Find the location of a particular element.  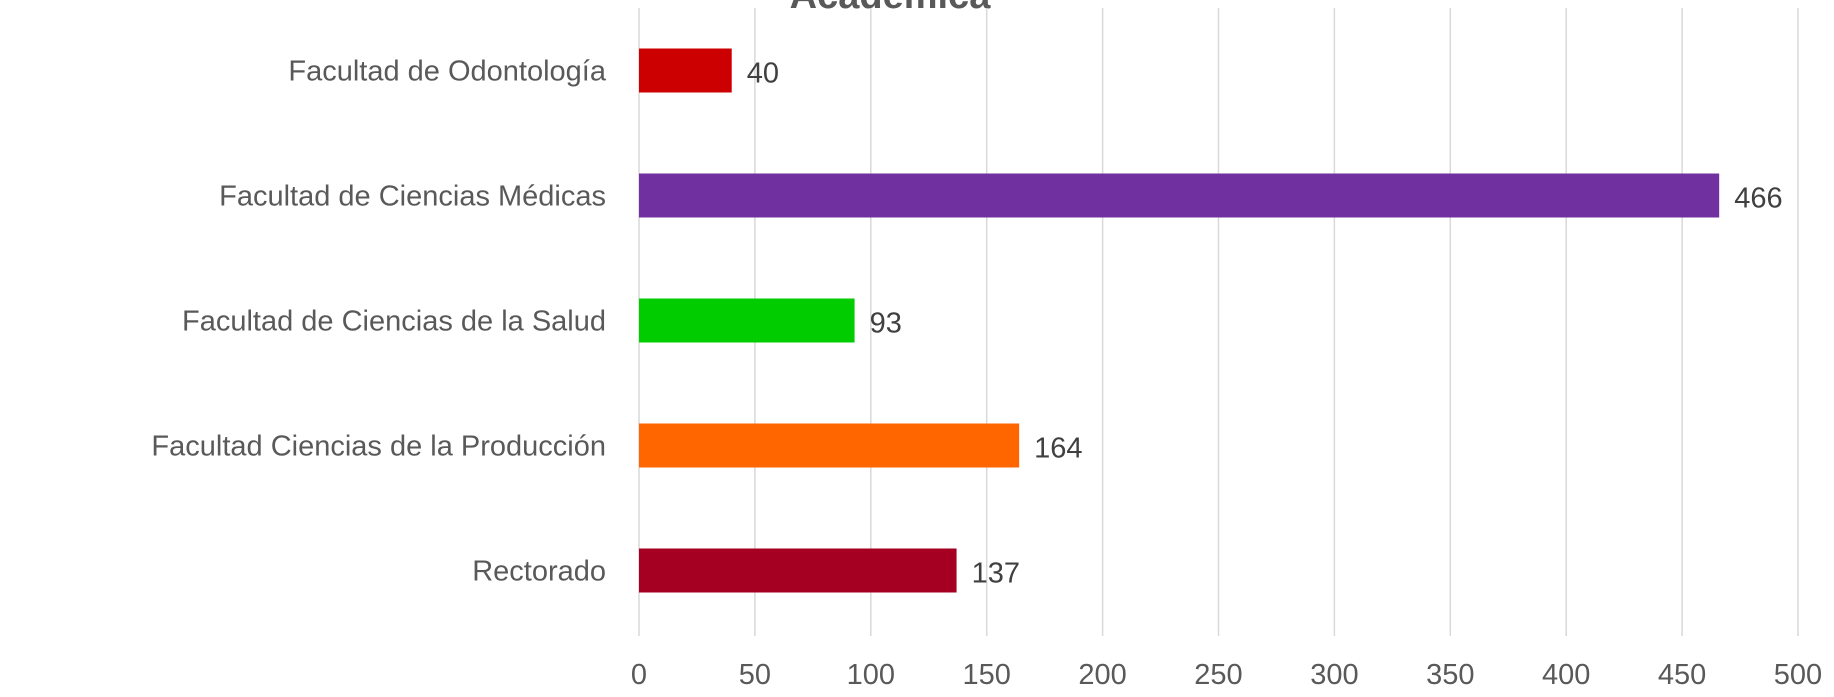

x-tick-label: 450 is located at coordinates (1682, 675).